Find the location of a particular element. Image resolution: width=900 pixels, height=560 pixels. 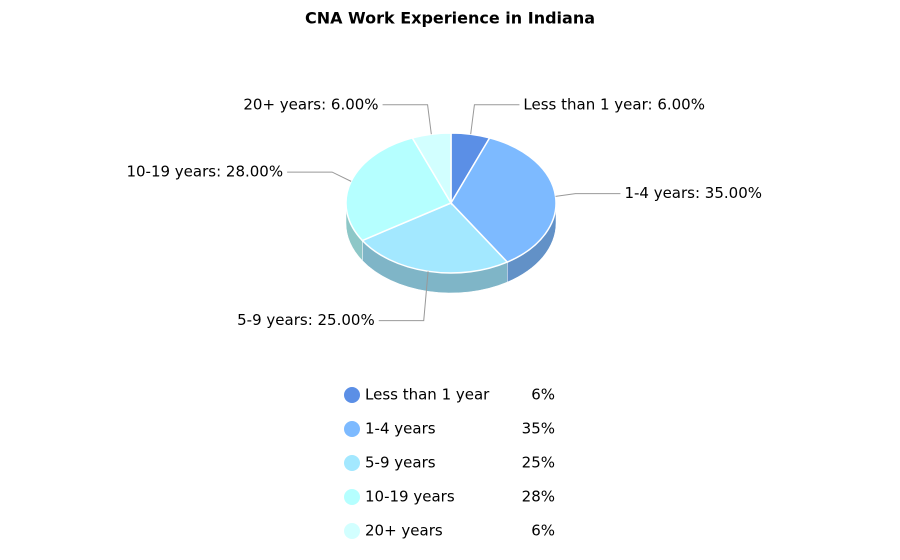

chart-title: CNA Work Experience in Indiana is located at coordinates (450, 18).